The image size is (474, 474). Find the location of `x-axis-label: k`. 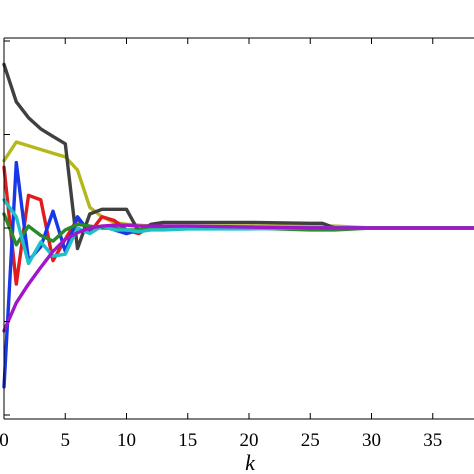

x-axis-label: k is located at coordinates (250, 462).